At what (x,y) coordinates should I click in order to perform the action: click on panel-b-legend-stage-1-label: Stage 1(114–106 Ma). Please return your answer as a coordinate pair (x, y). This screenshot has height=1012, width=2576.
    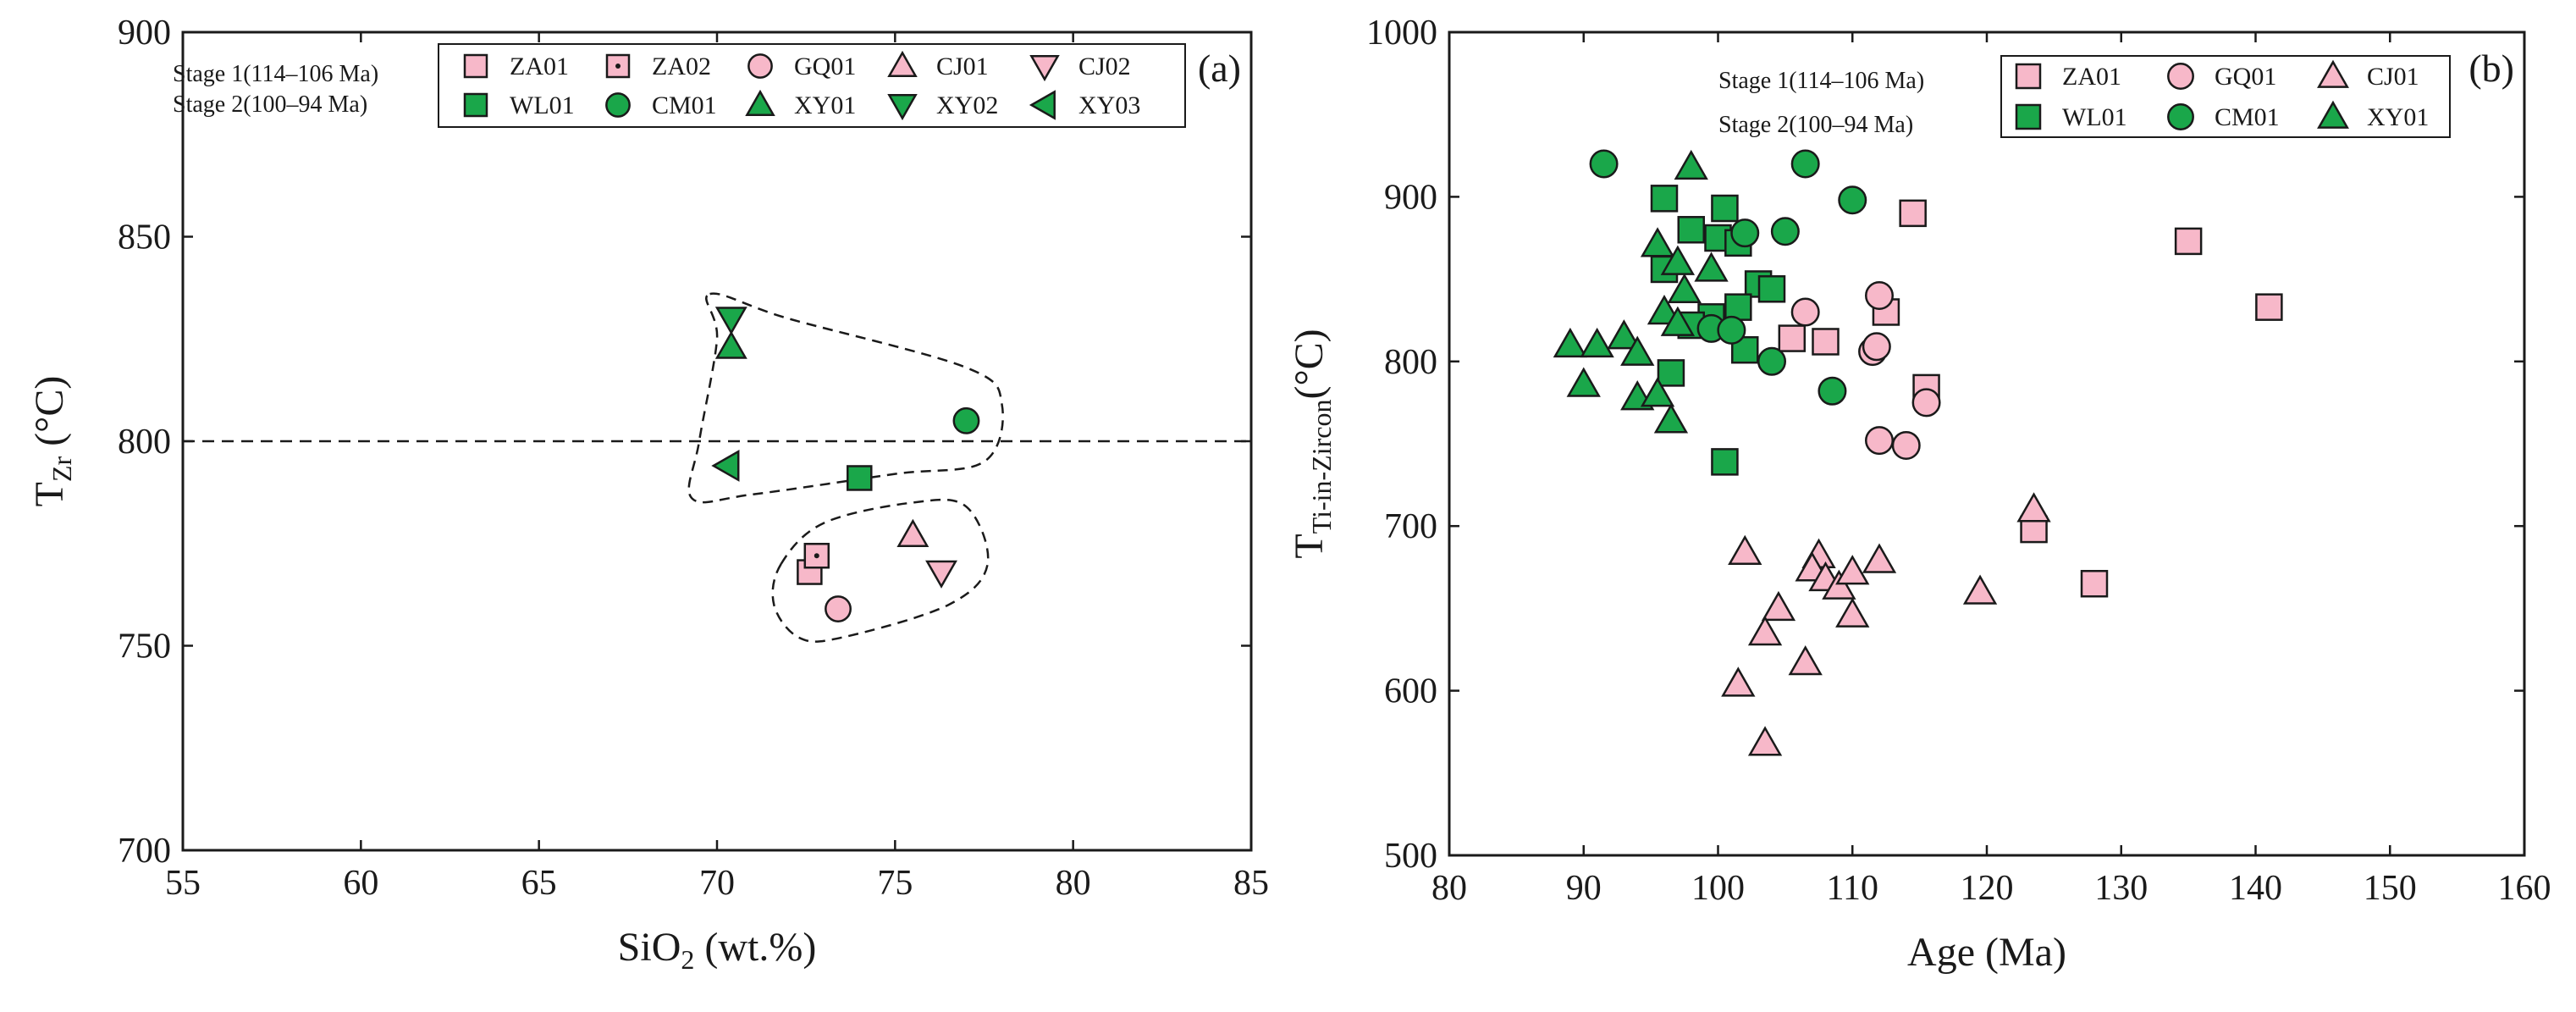
    Looking at the image, I should click on (1821, 81).